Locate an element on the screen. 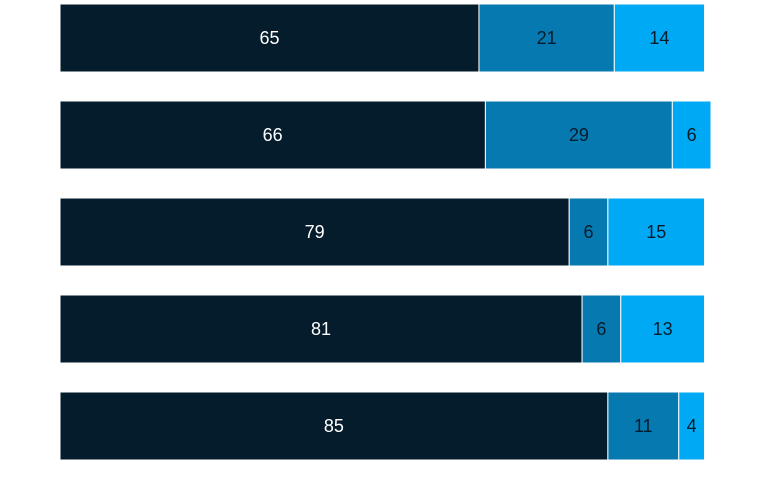  data-label: 66 is located at coordinates (273, 135).